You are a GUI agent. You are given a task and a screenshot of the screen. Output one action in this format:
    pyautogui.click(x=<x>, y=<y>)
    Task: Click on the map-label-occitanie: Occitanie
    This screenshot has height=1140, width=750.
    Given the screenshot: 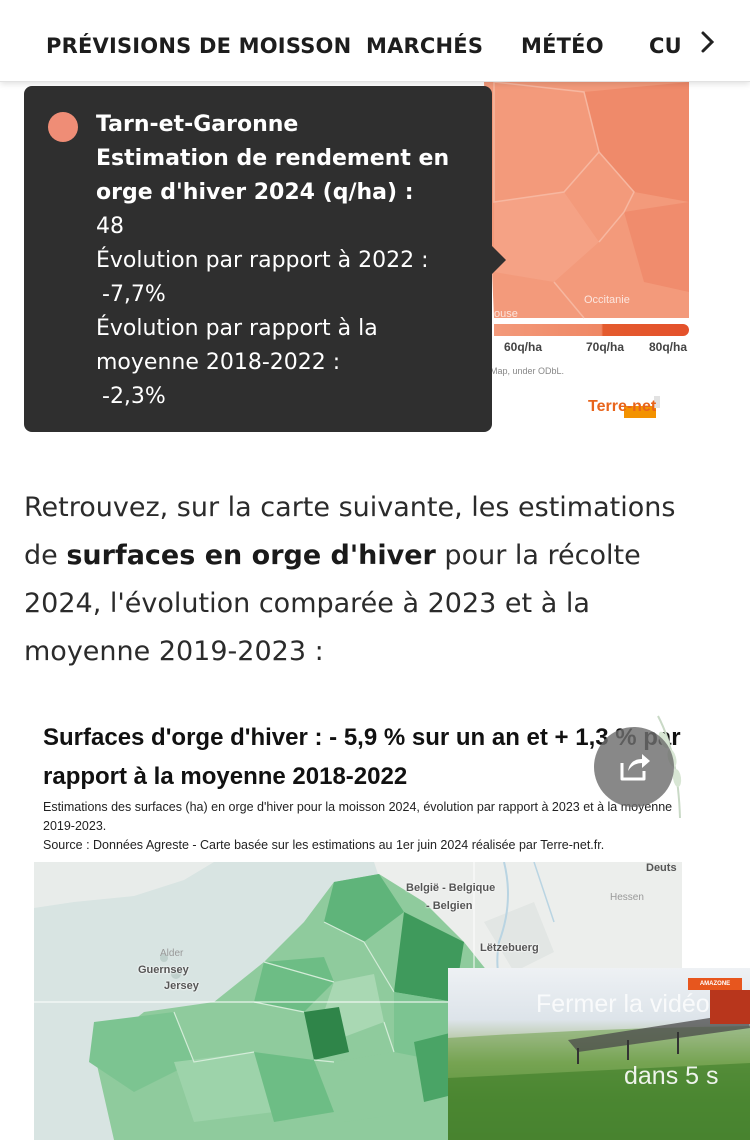 What is the action you would take?
    pyautogui.click(x=607, y=300)
    